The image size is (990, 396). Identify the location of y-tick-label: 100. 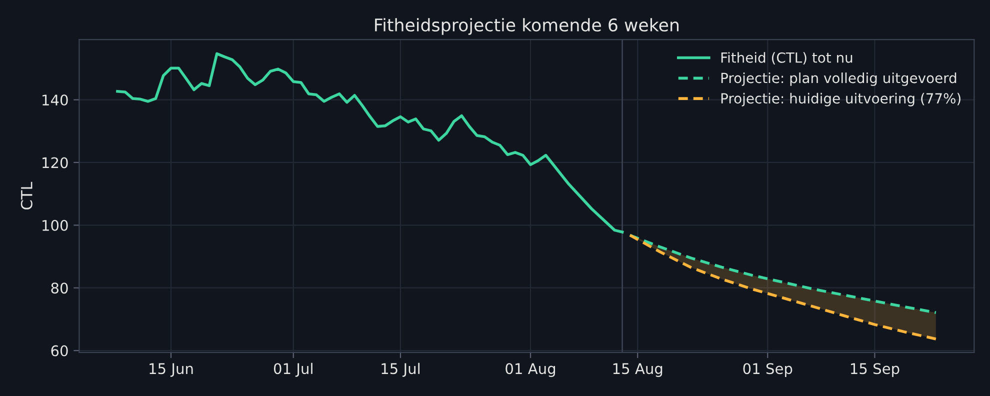
(55, 225).